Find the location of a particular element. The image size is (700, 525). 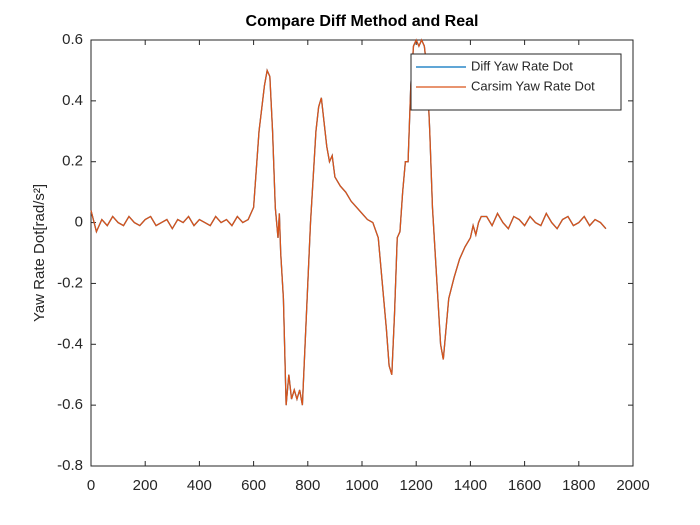

y-tick-label: 0.4 is located at coordinates (72, 100).